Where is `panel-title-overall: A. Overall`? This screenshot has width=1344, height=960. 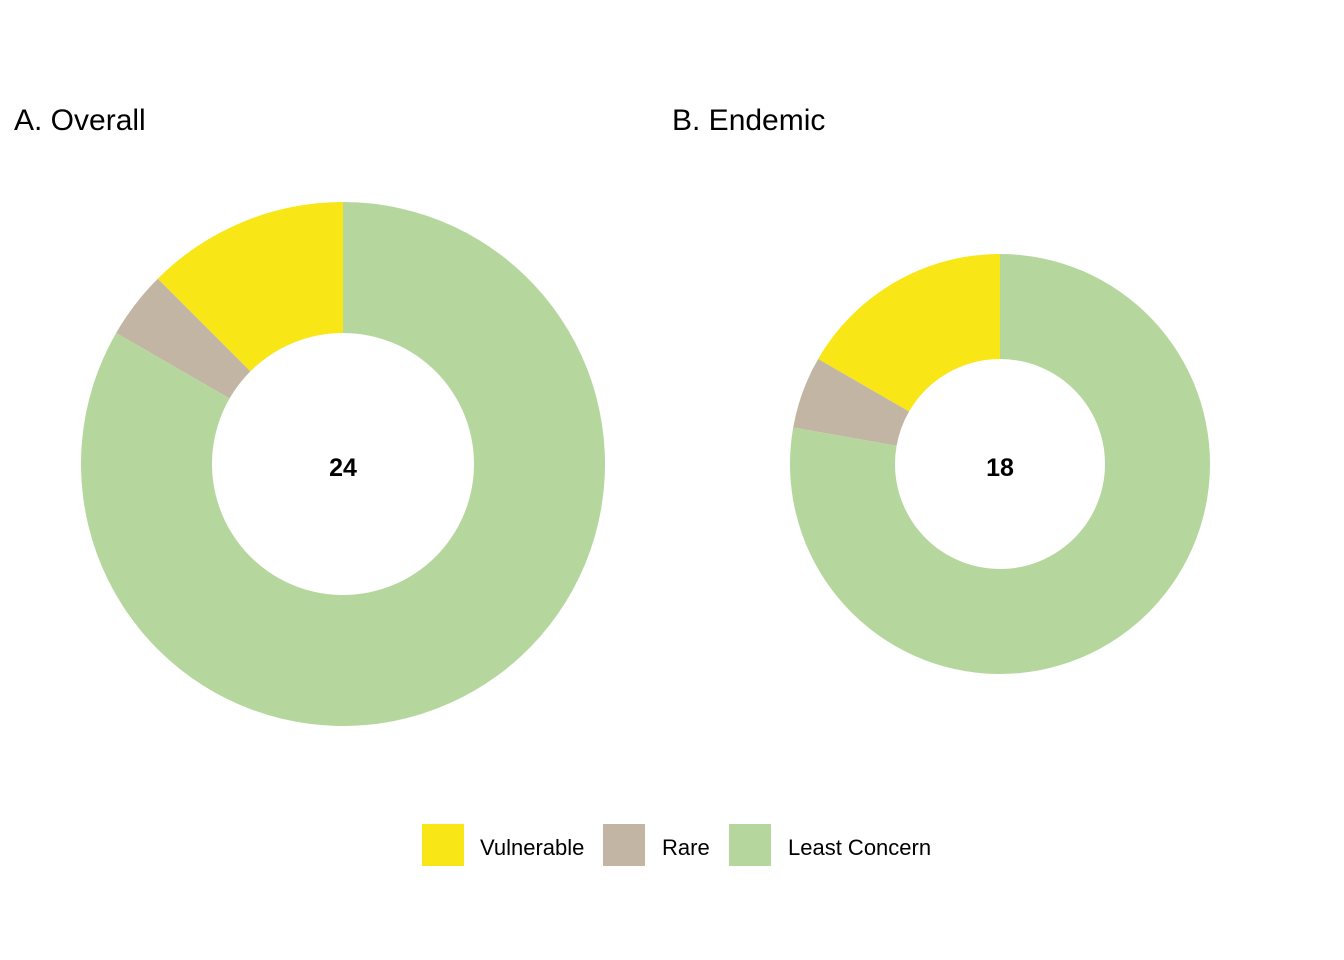 panel-title-overall: A. Overall is located at coordinates (80, 120).